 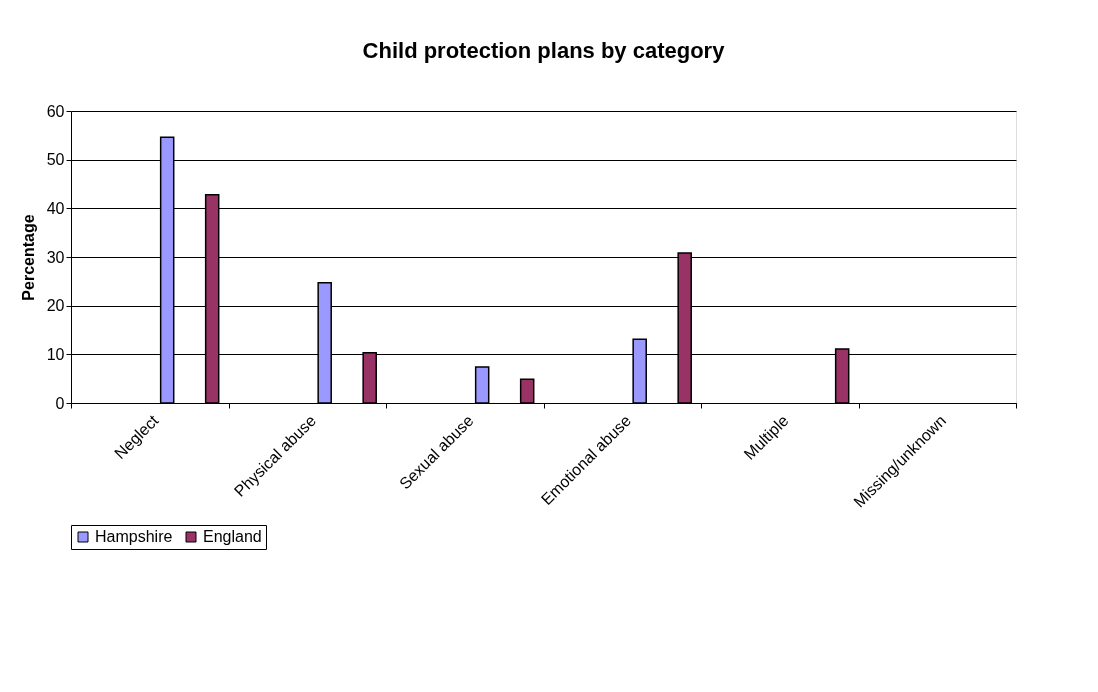 What do you see at coordinates (55, 208) in the screenshot?
I see `y-tick-label: 40` at bounding box center [55, 208].